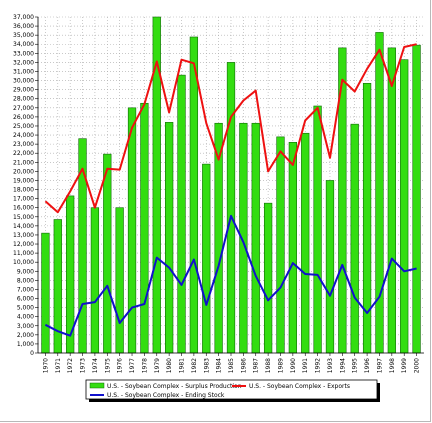  What do you see at coordinates (416, 199) in the screenshot?
I see `bar-2000` at bounding box center [416, 199].